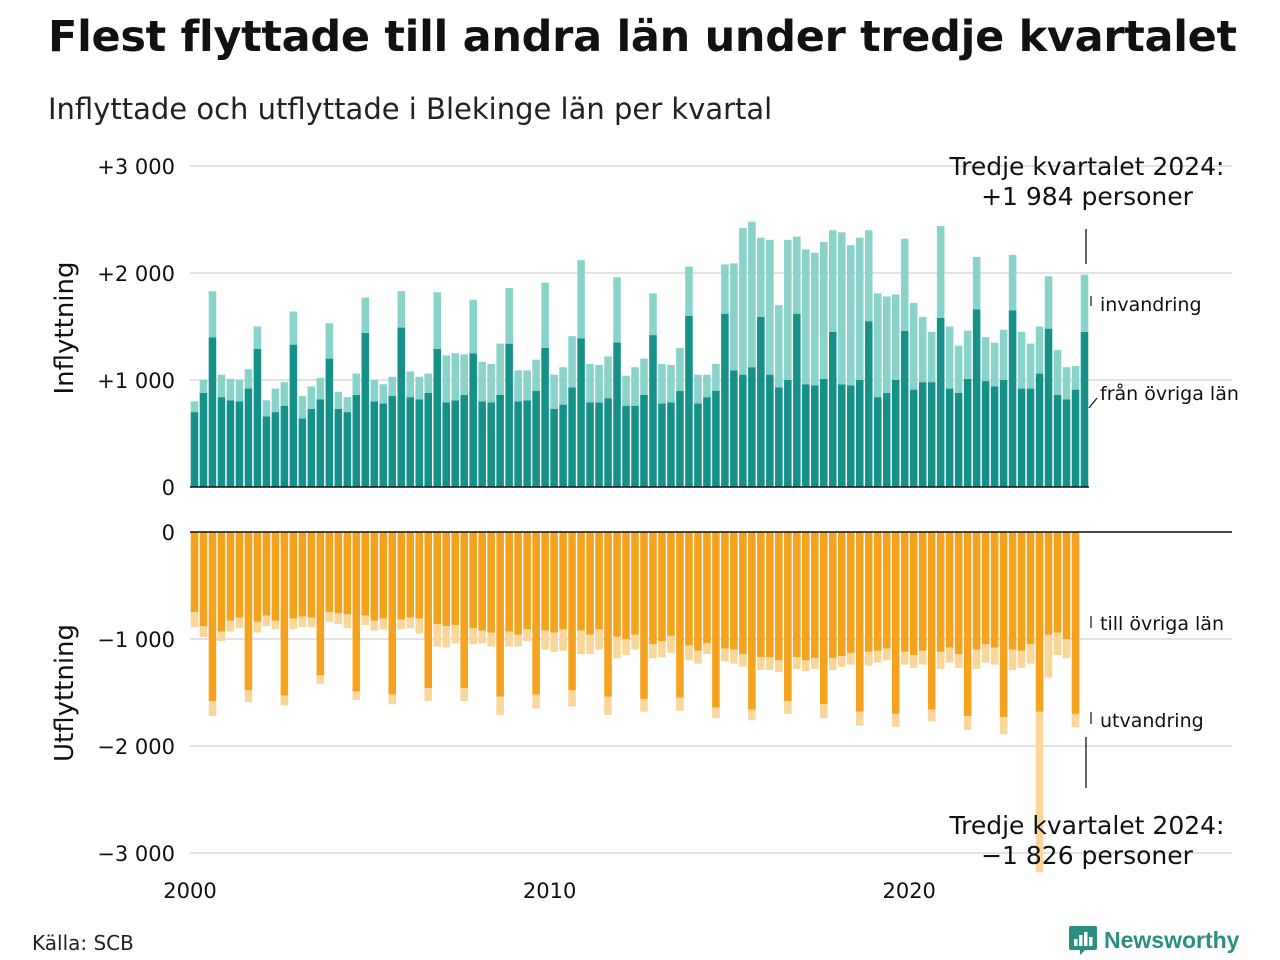  Describe the element at coordinates (1087, 166) in the screenshot. I see `annotation-top-line1: Tredje kvartalet 2024:` at that location.